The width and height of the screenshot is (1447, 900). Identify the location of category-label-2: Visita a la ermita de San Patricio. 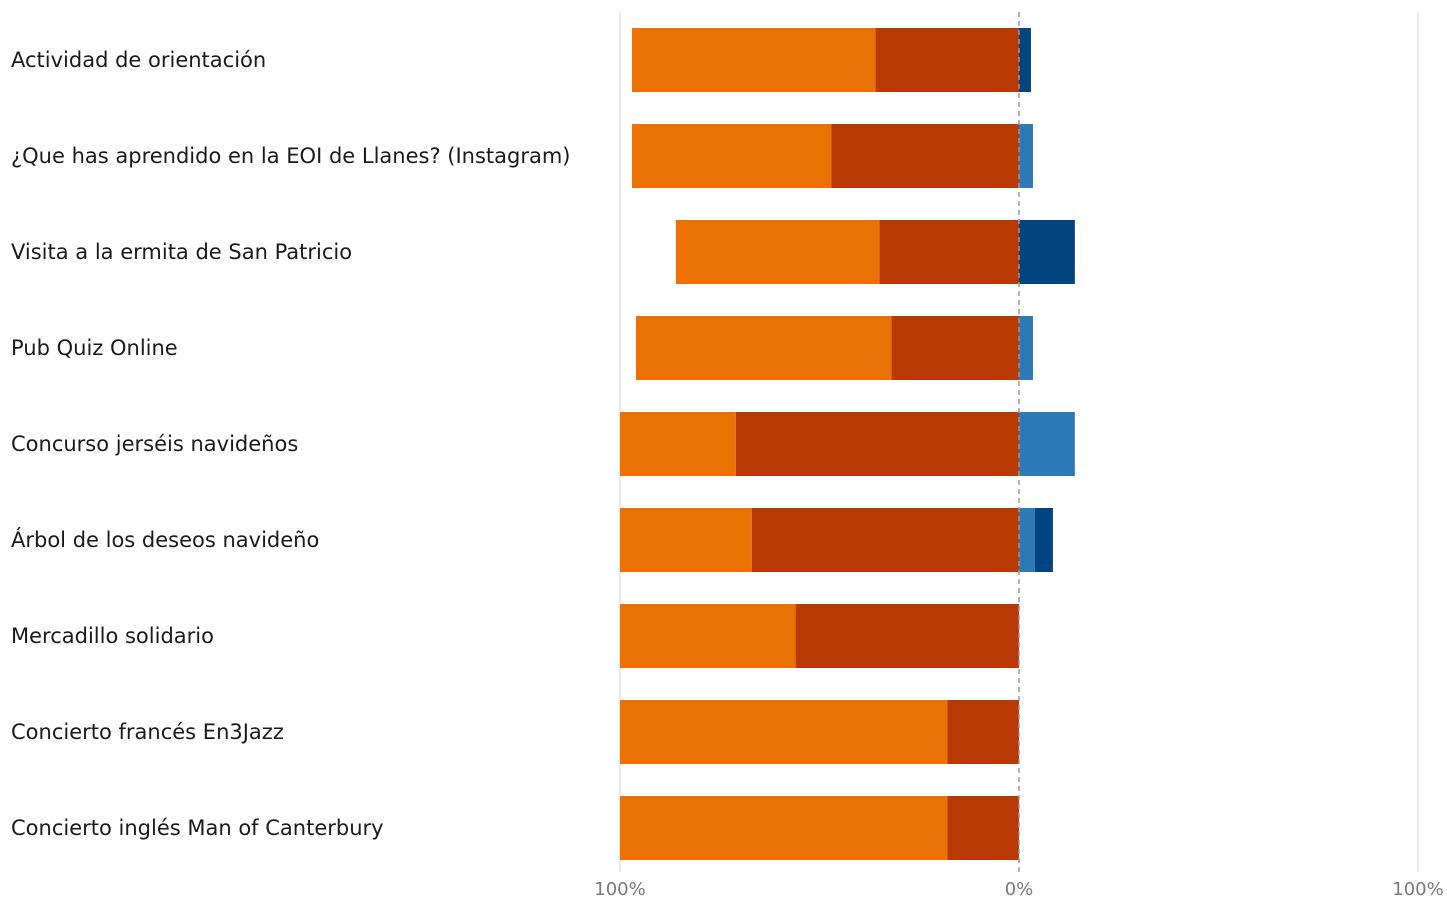
(181, 252).